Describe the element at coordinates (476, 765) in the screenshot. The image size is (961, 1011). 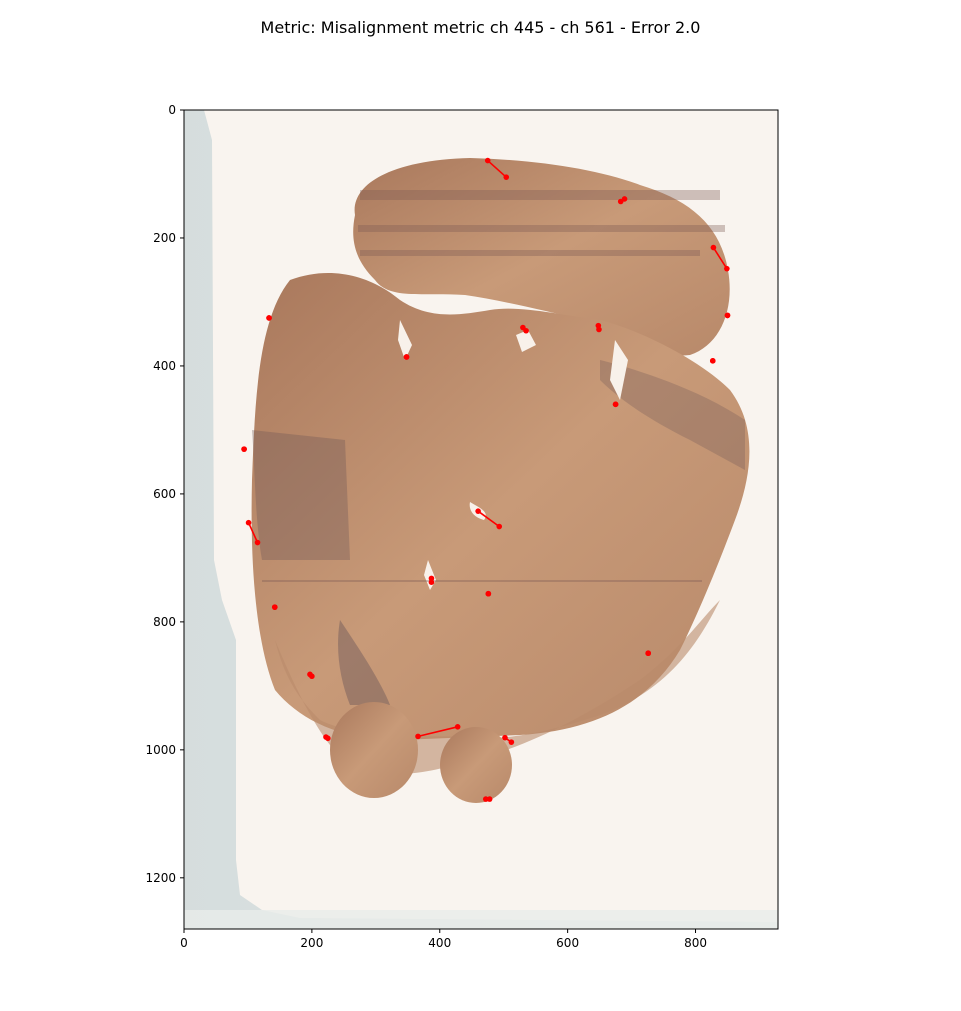
I see `olfactory-bulb-right` at that location.